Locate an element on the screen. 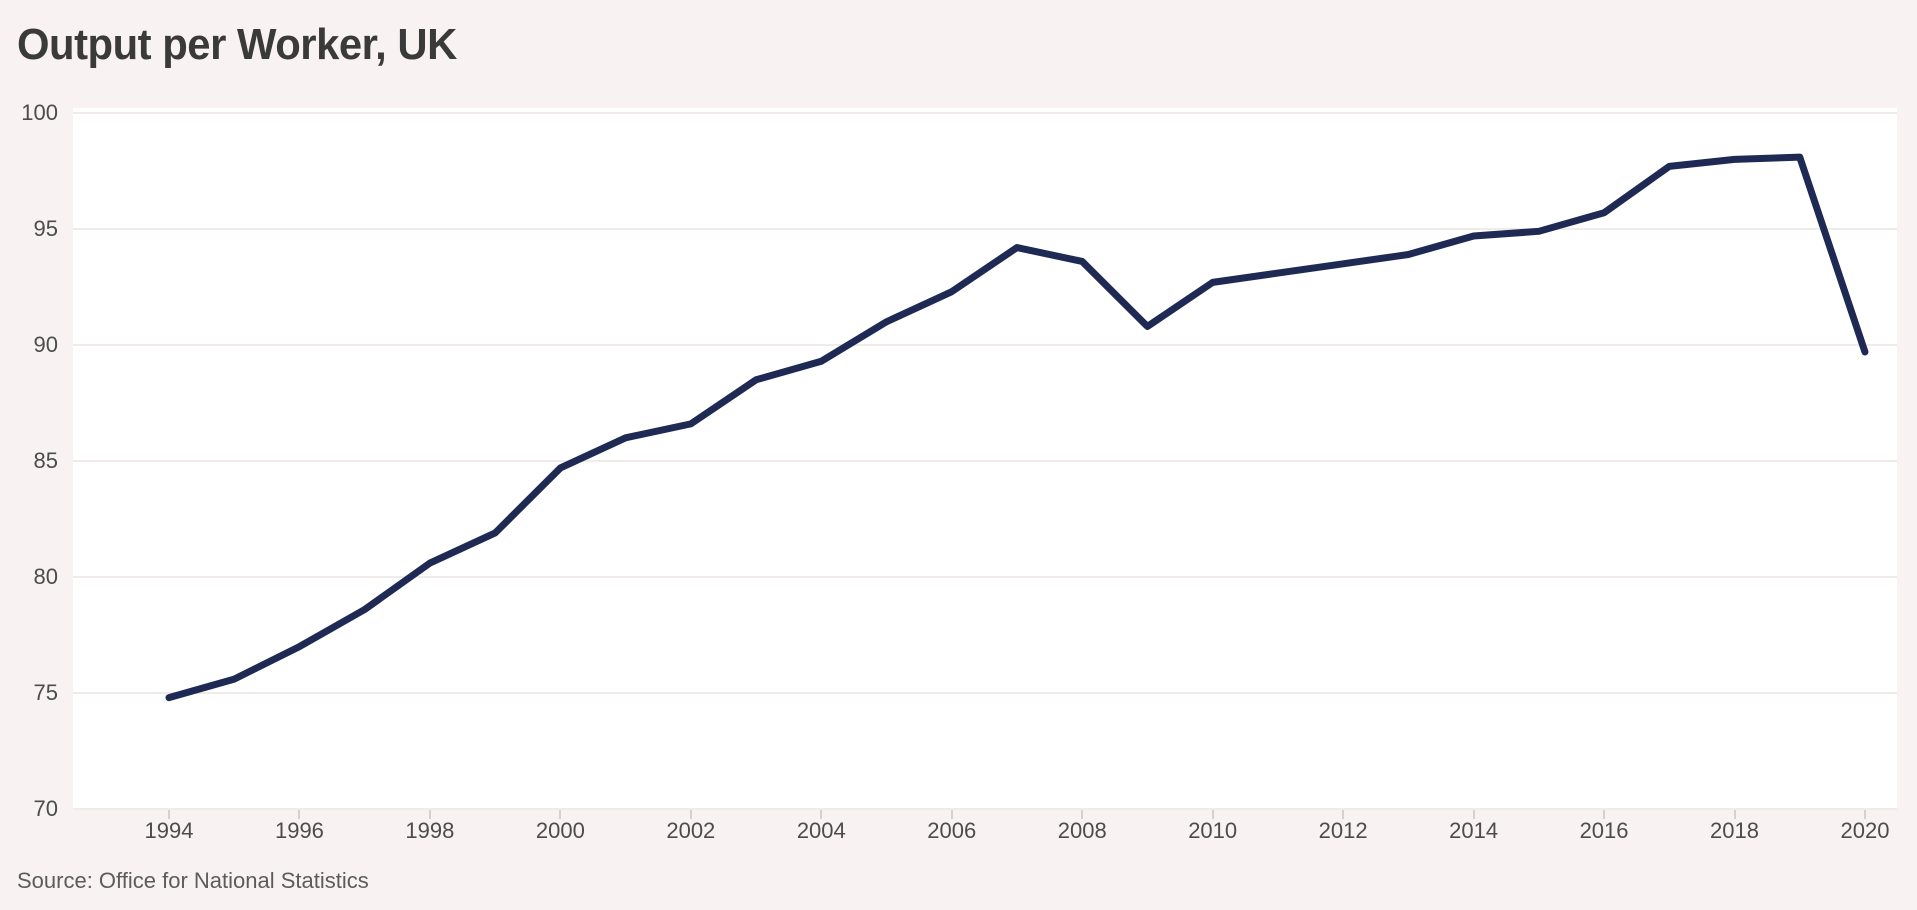  x-tick-label: 2020 is located at coordinates (1865, 830).